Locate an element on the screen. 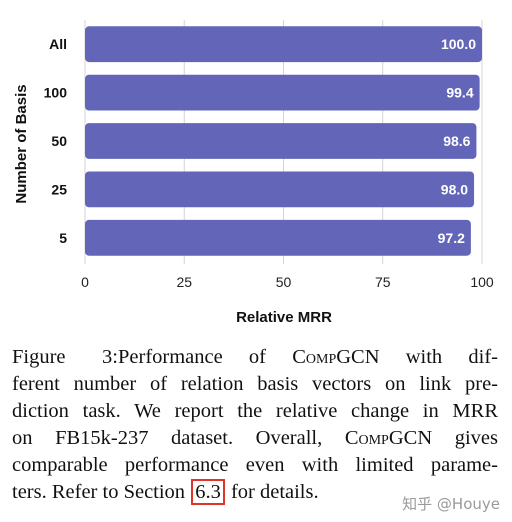 This screenshot has width=512, height=522. figure-label: Figure 3: is located at coordinates (65, 357).